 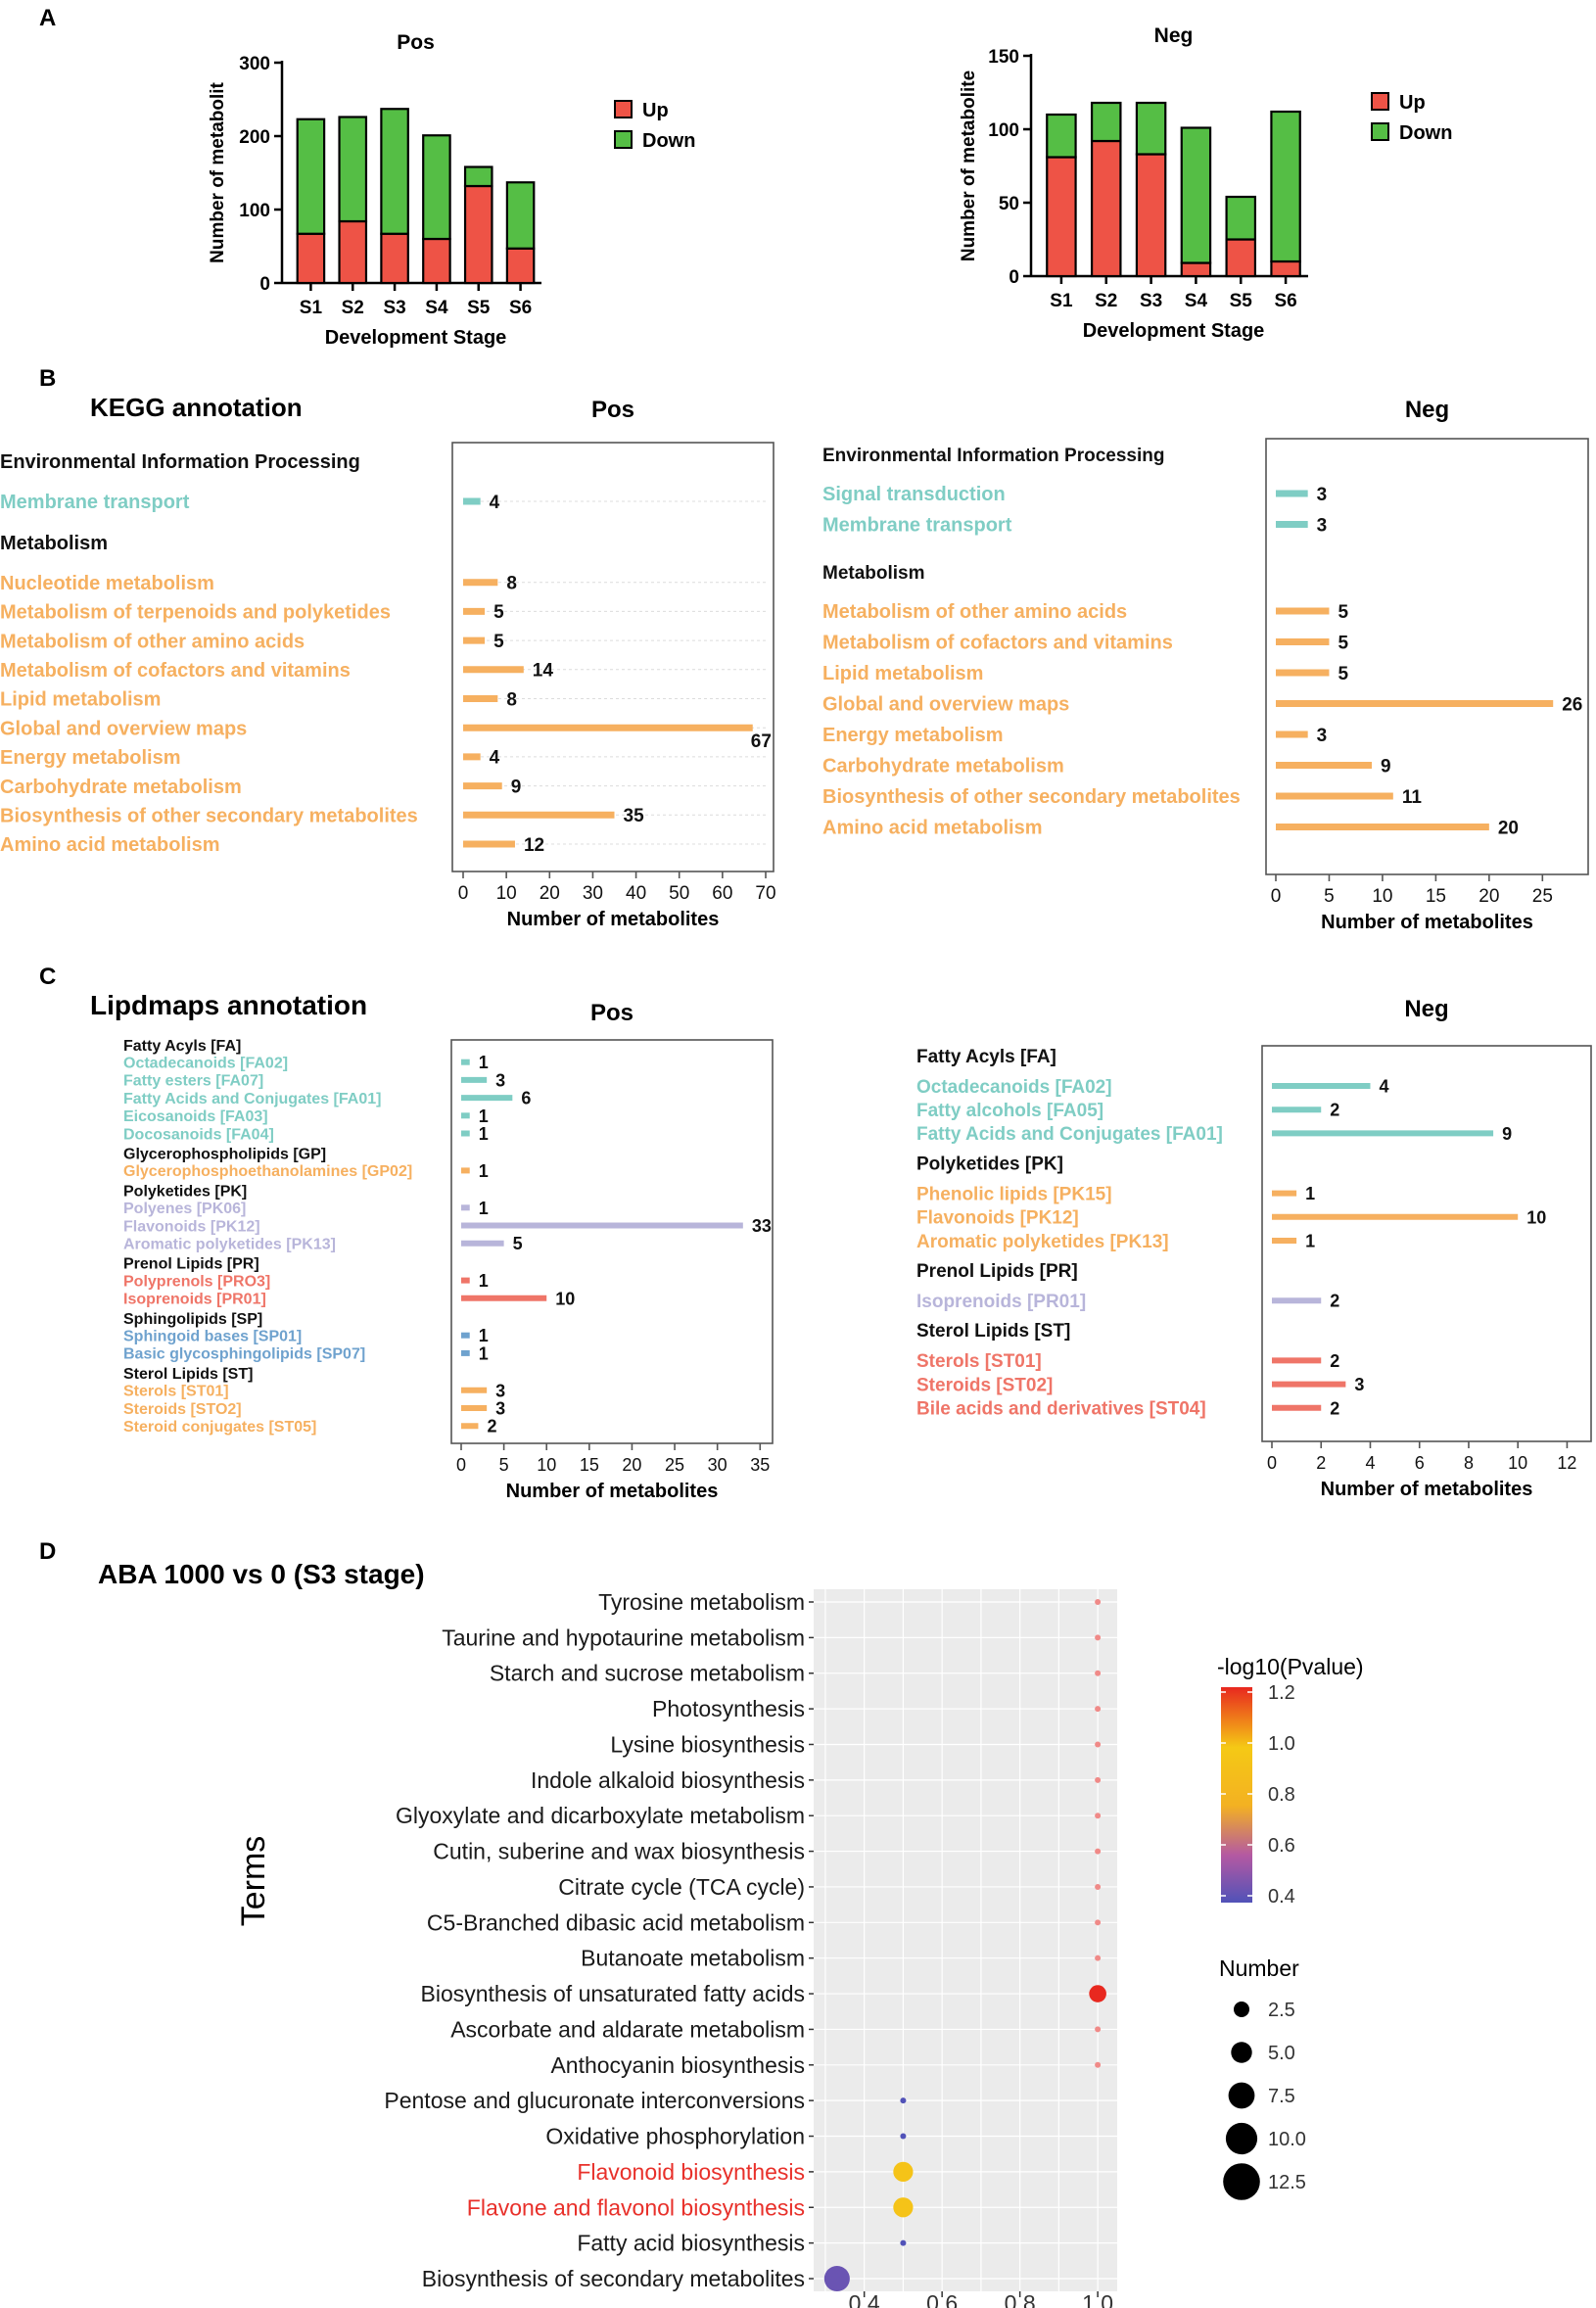 What do you see at coordinates (1097, 1993) in the screenshot?
I see `point-biosynthesis-of-unsaturated-fatty-acids` at bounding box center [1097, 1993].